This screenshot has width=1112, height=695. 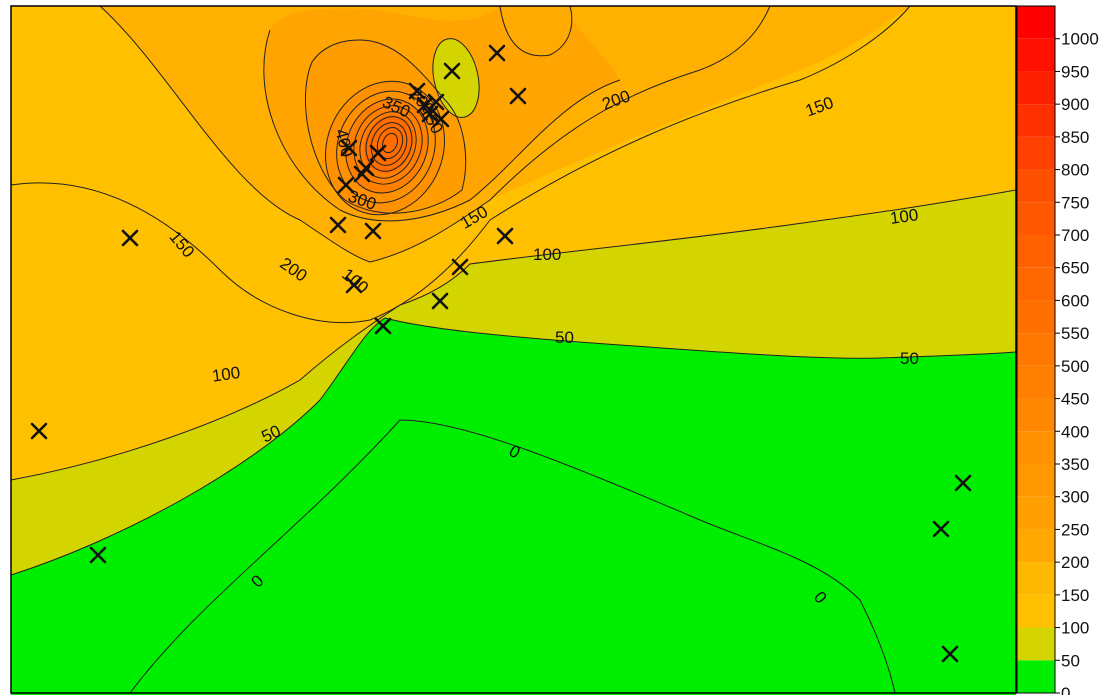 I want to click on colorbar-tick-label: 0, so click(x=1065, y=689).